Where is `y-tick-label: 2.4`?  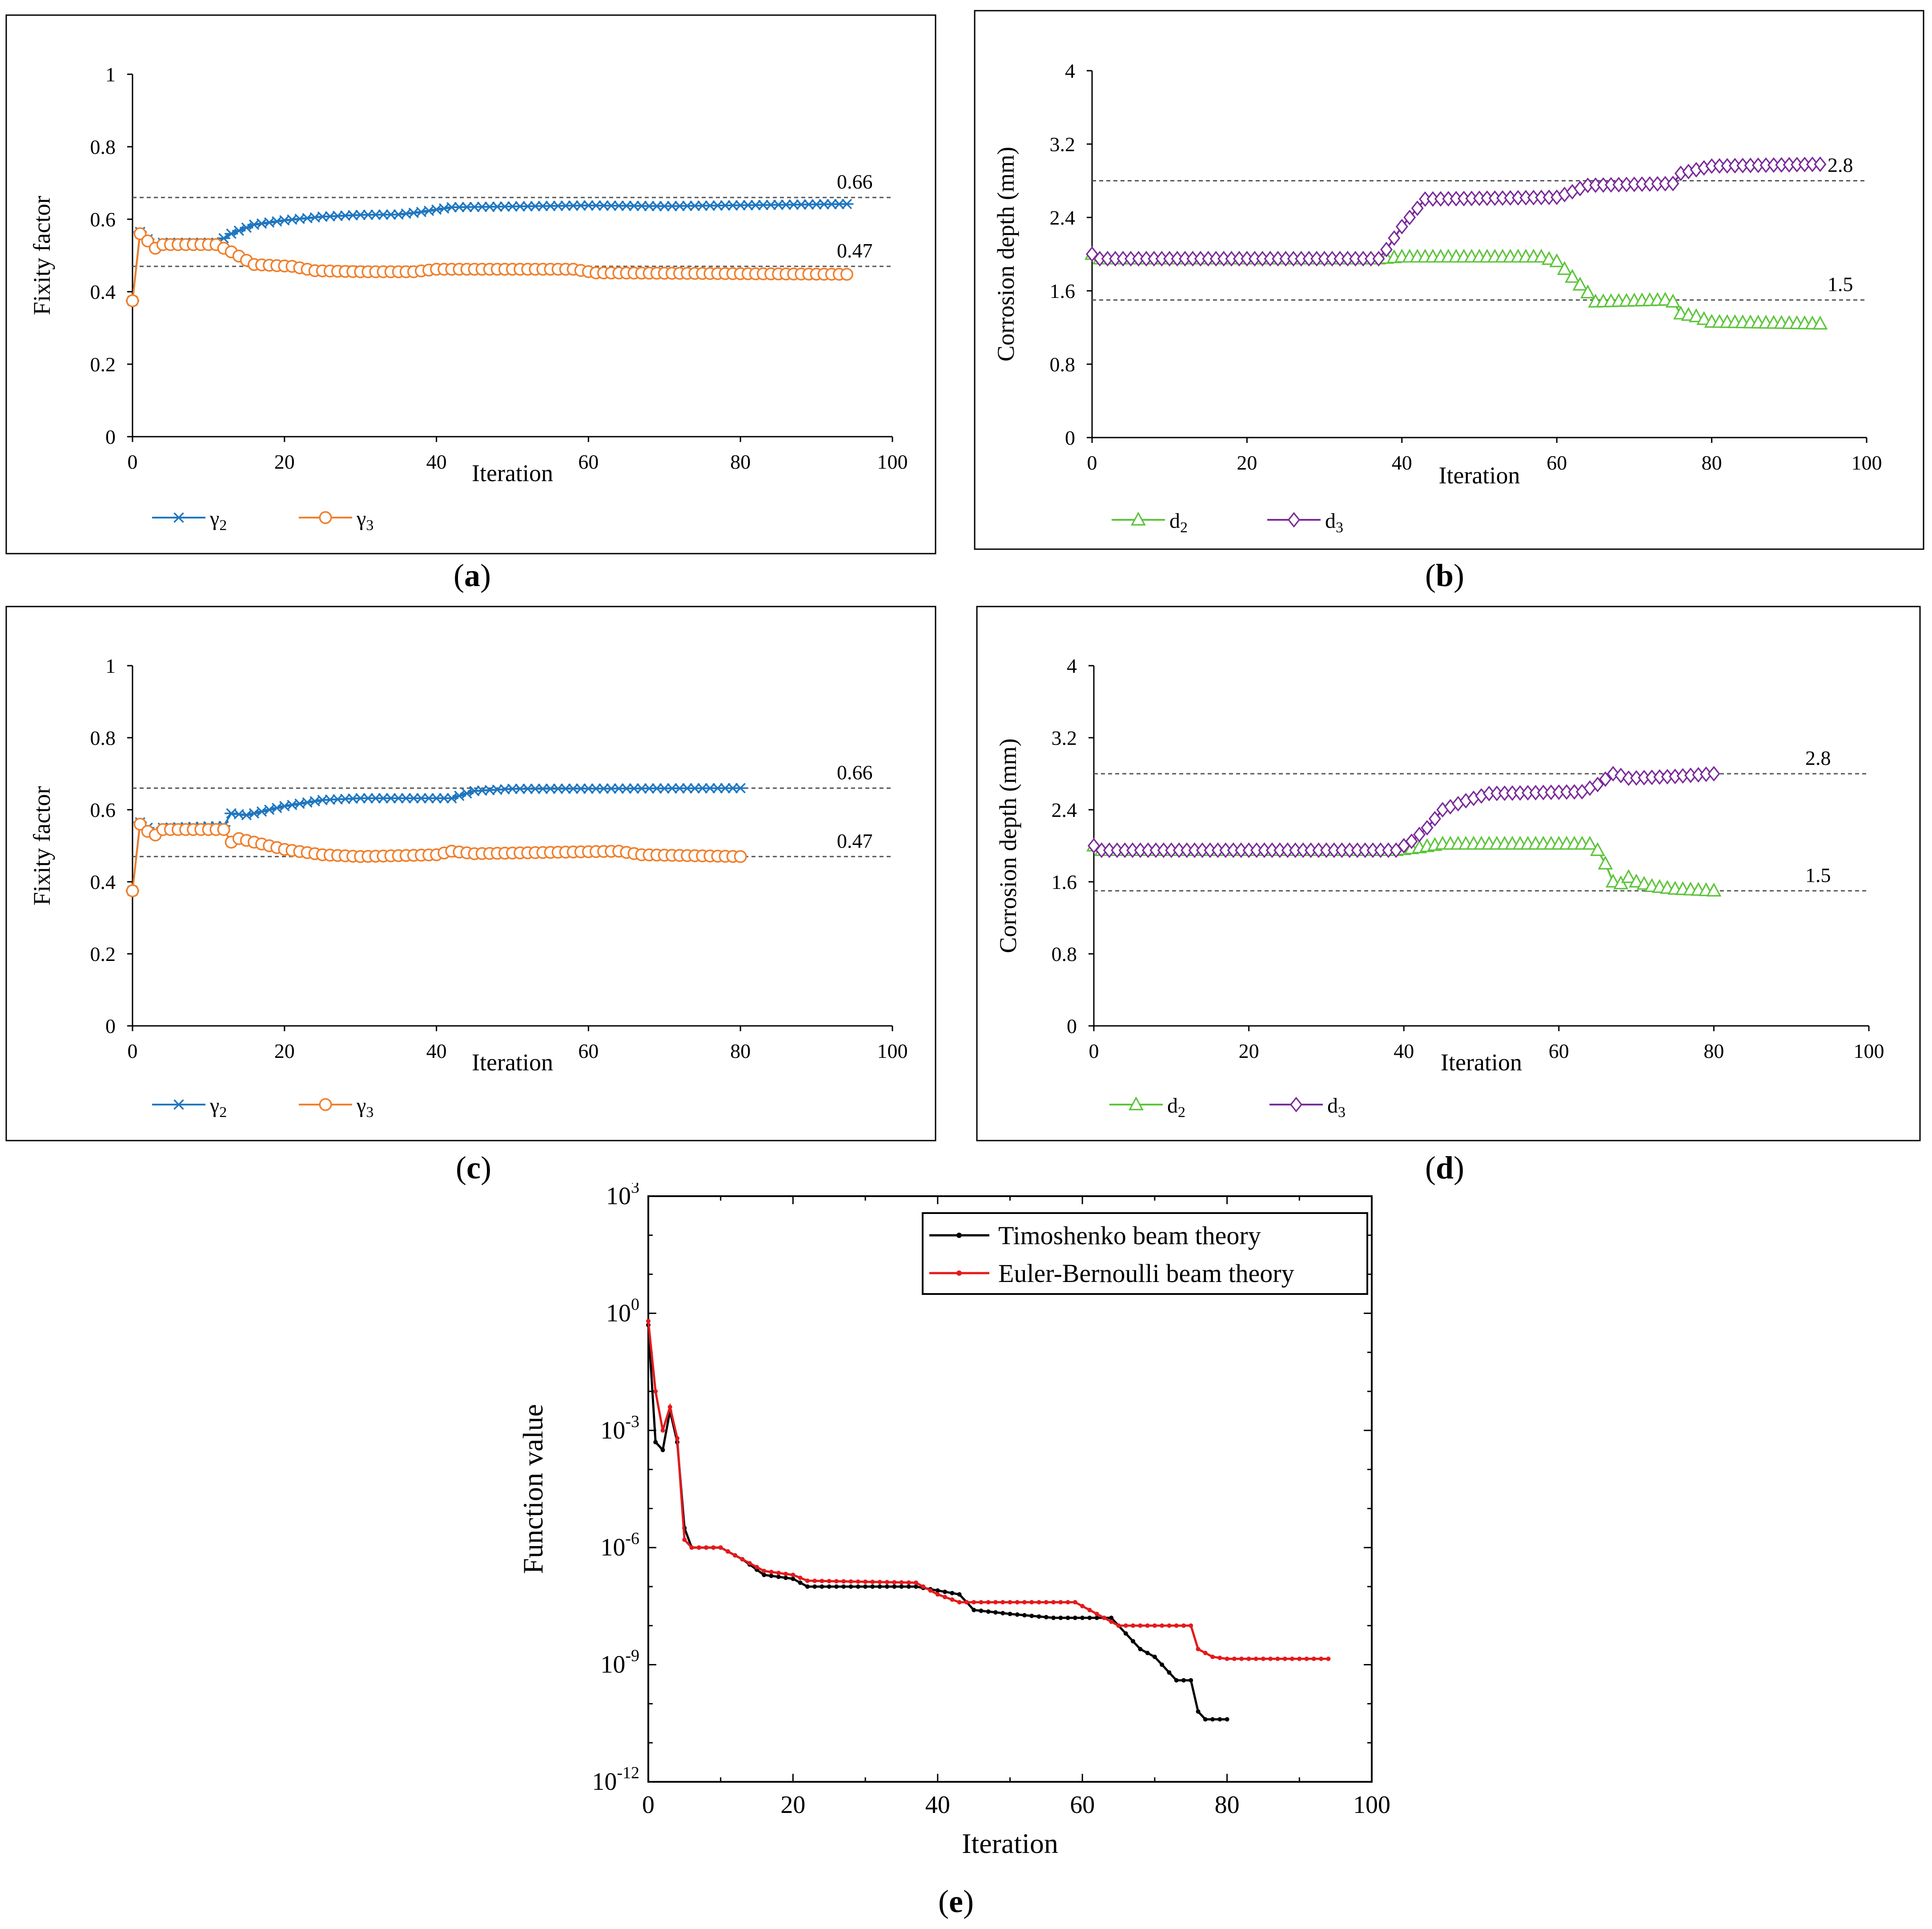
y-tick-label: 2.4 is located at coordinates (1063, 217).